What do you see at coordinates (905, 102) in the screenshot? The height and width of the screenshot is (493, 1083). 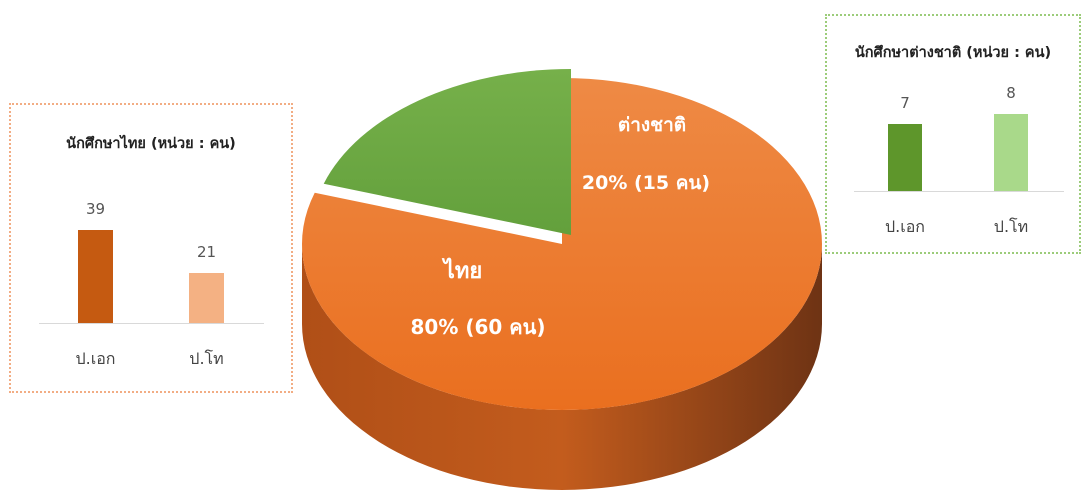 I see `foreign-bar-phd-value: 7` at bounding box center [905, 102].